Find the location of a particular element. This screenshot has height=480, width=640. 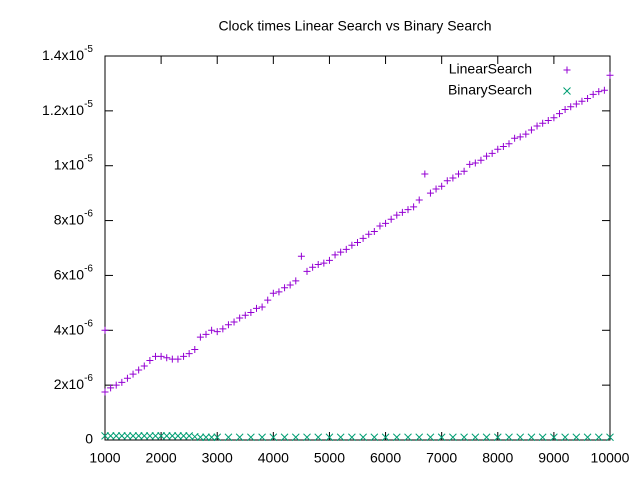

y-tick-label-base: 1x10 is located at coordinates (69, 164).